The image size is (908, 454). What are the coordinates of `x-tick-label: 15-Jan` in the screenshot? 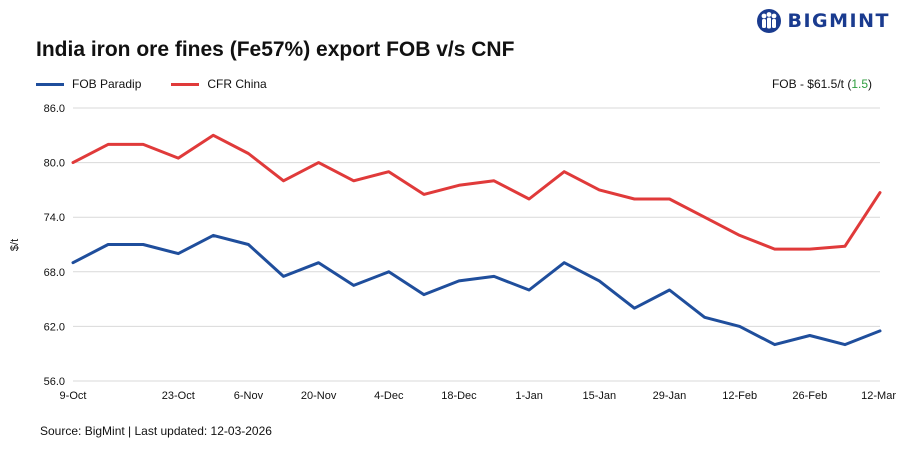 It's located at (599, 396).